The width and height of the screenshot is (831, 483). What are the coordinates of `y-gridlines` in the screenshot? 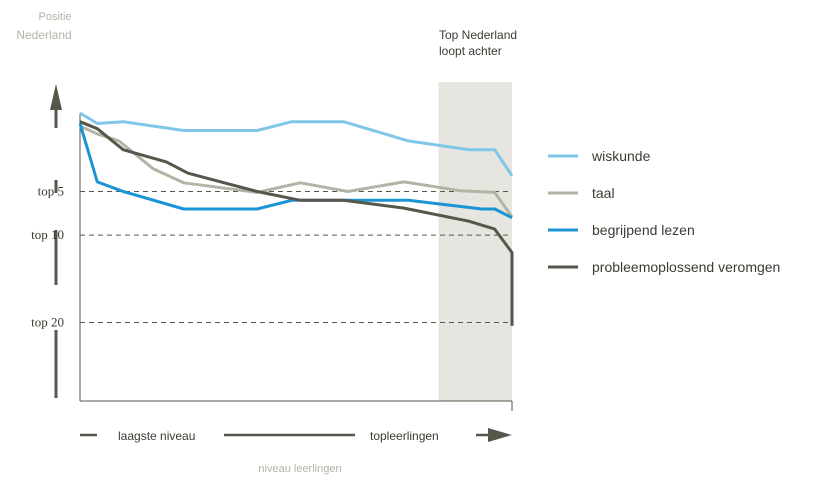 It's located at (296, 257).